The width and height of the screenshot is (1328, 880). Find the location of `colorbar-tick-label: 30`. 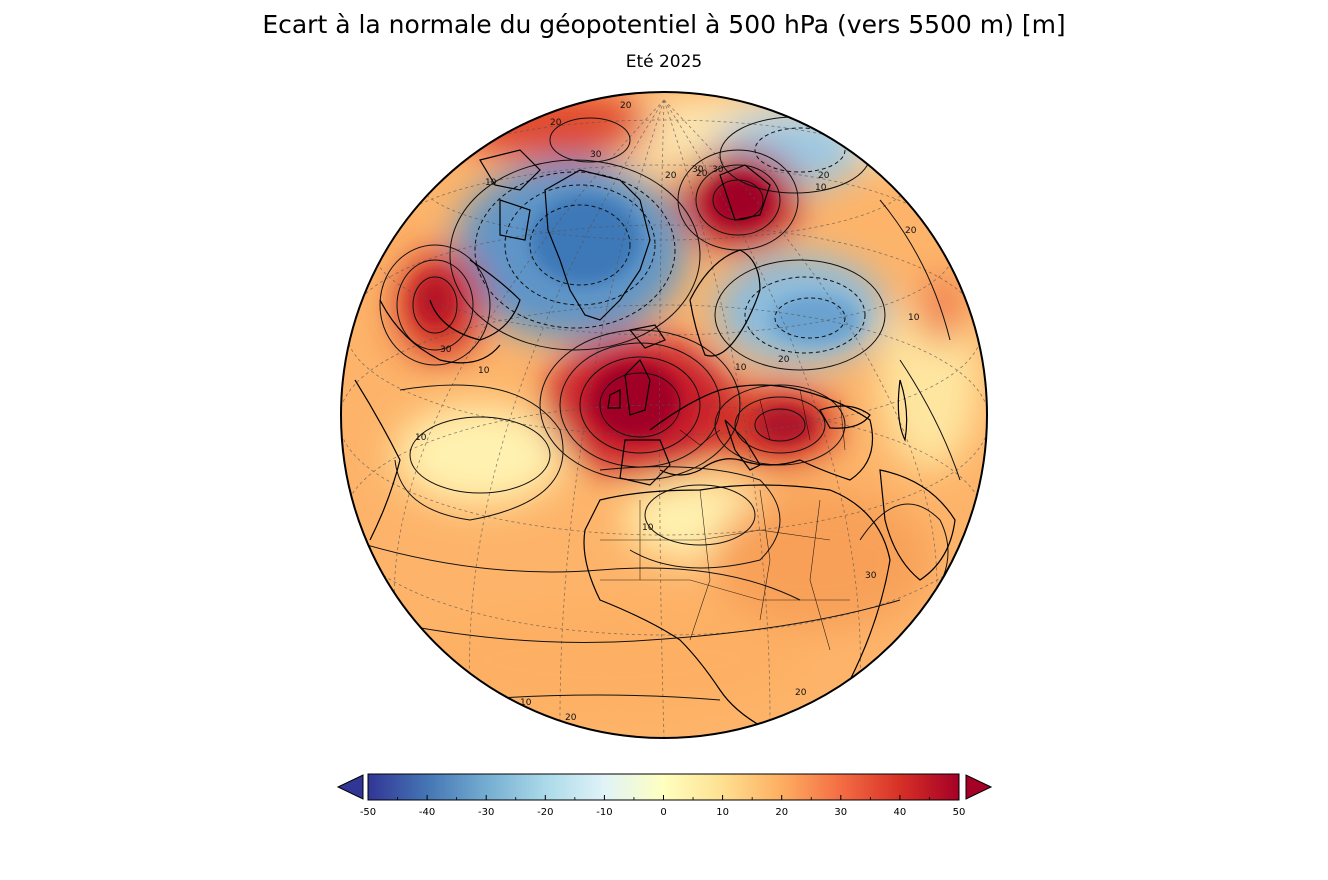

colorbar-tick-label: 30 is located at coordinates (840, 812).